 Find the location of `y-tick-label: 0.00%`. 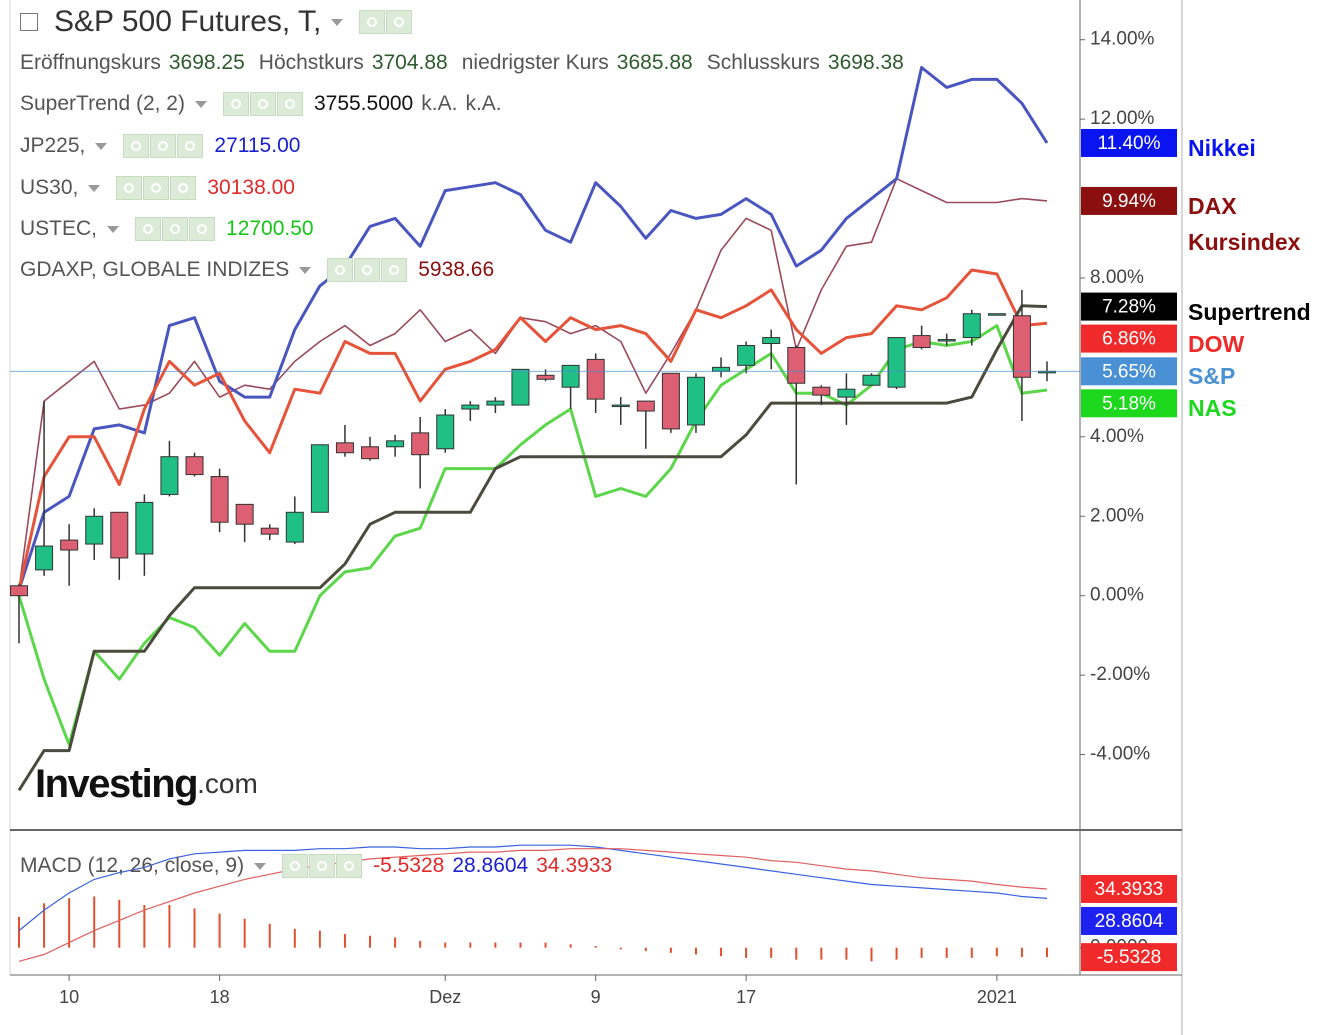

y-tick-label: 0.00% is located at coordinates (1117, 595).